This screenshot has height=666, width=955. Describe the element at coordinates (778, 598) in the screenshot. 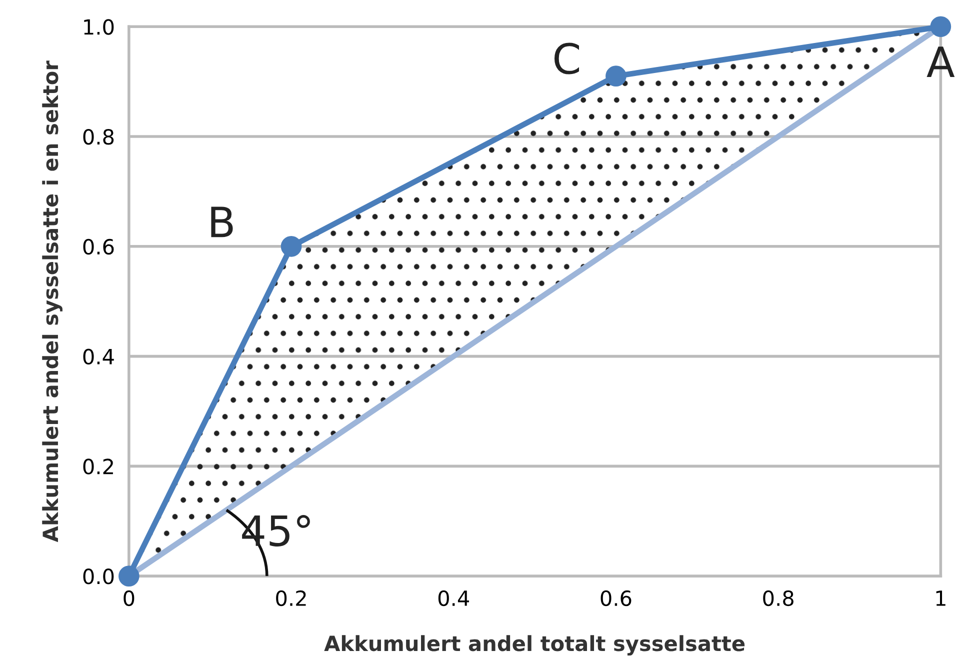

I see `x-tick-label: 0.8` at that location.